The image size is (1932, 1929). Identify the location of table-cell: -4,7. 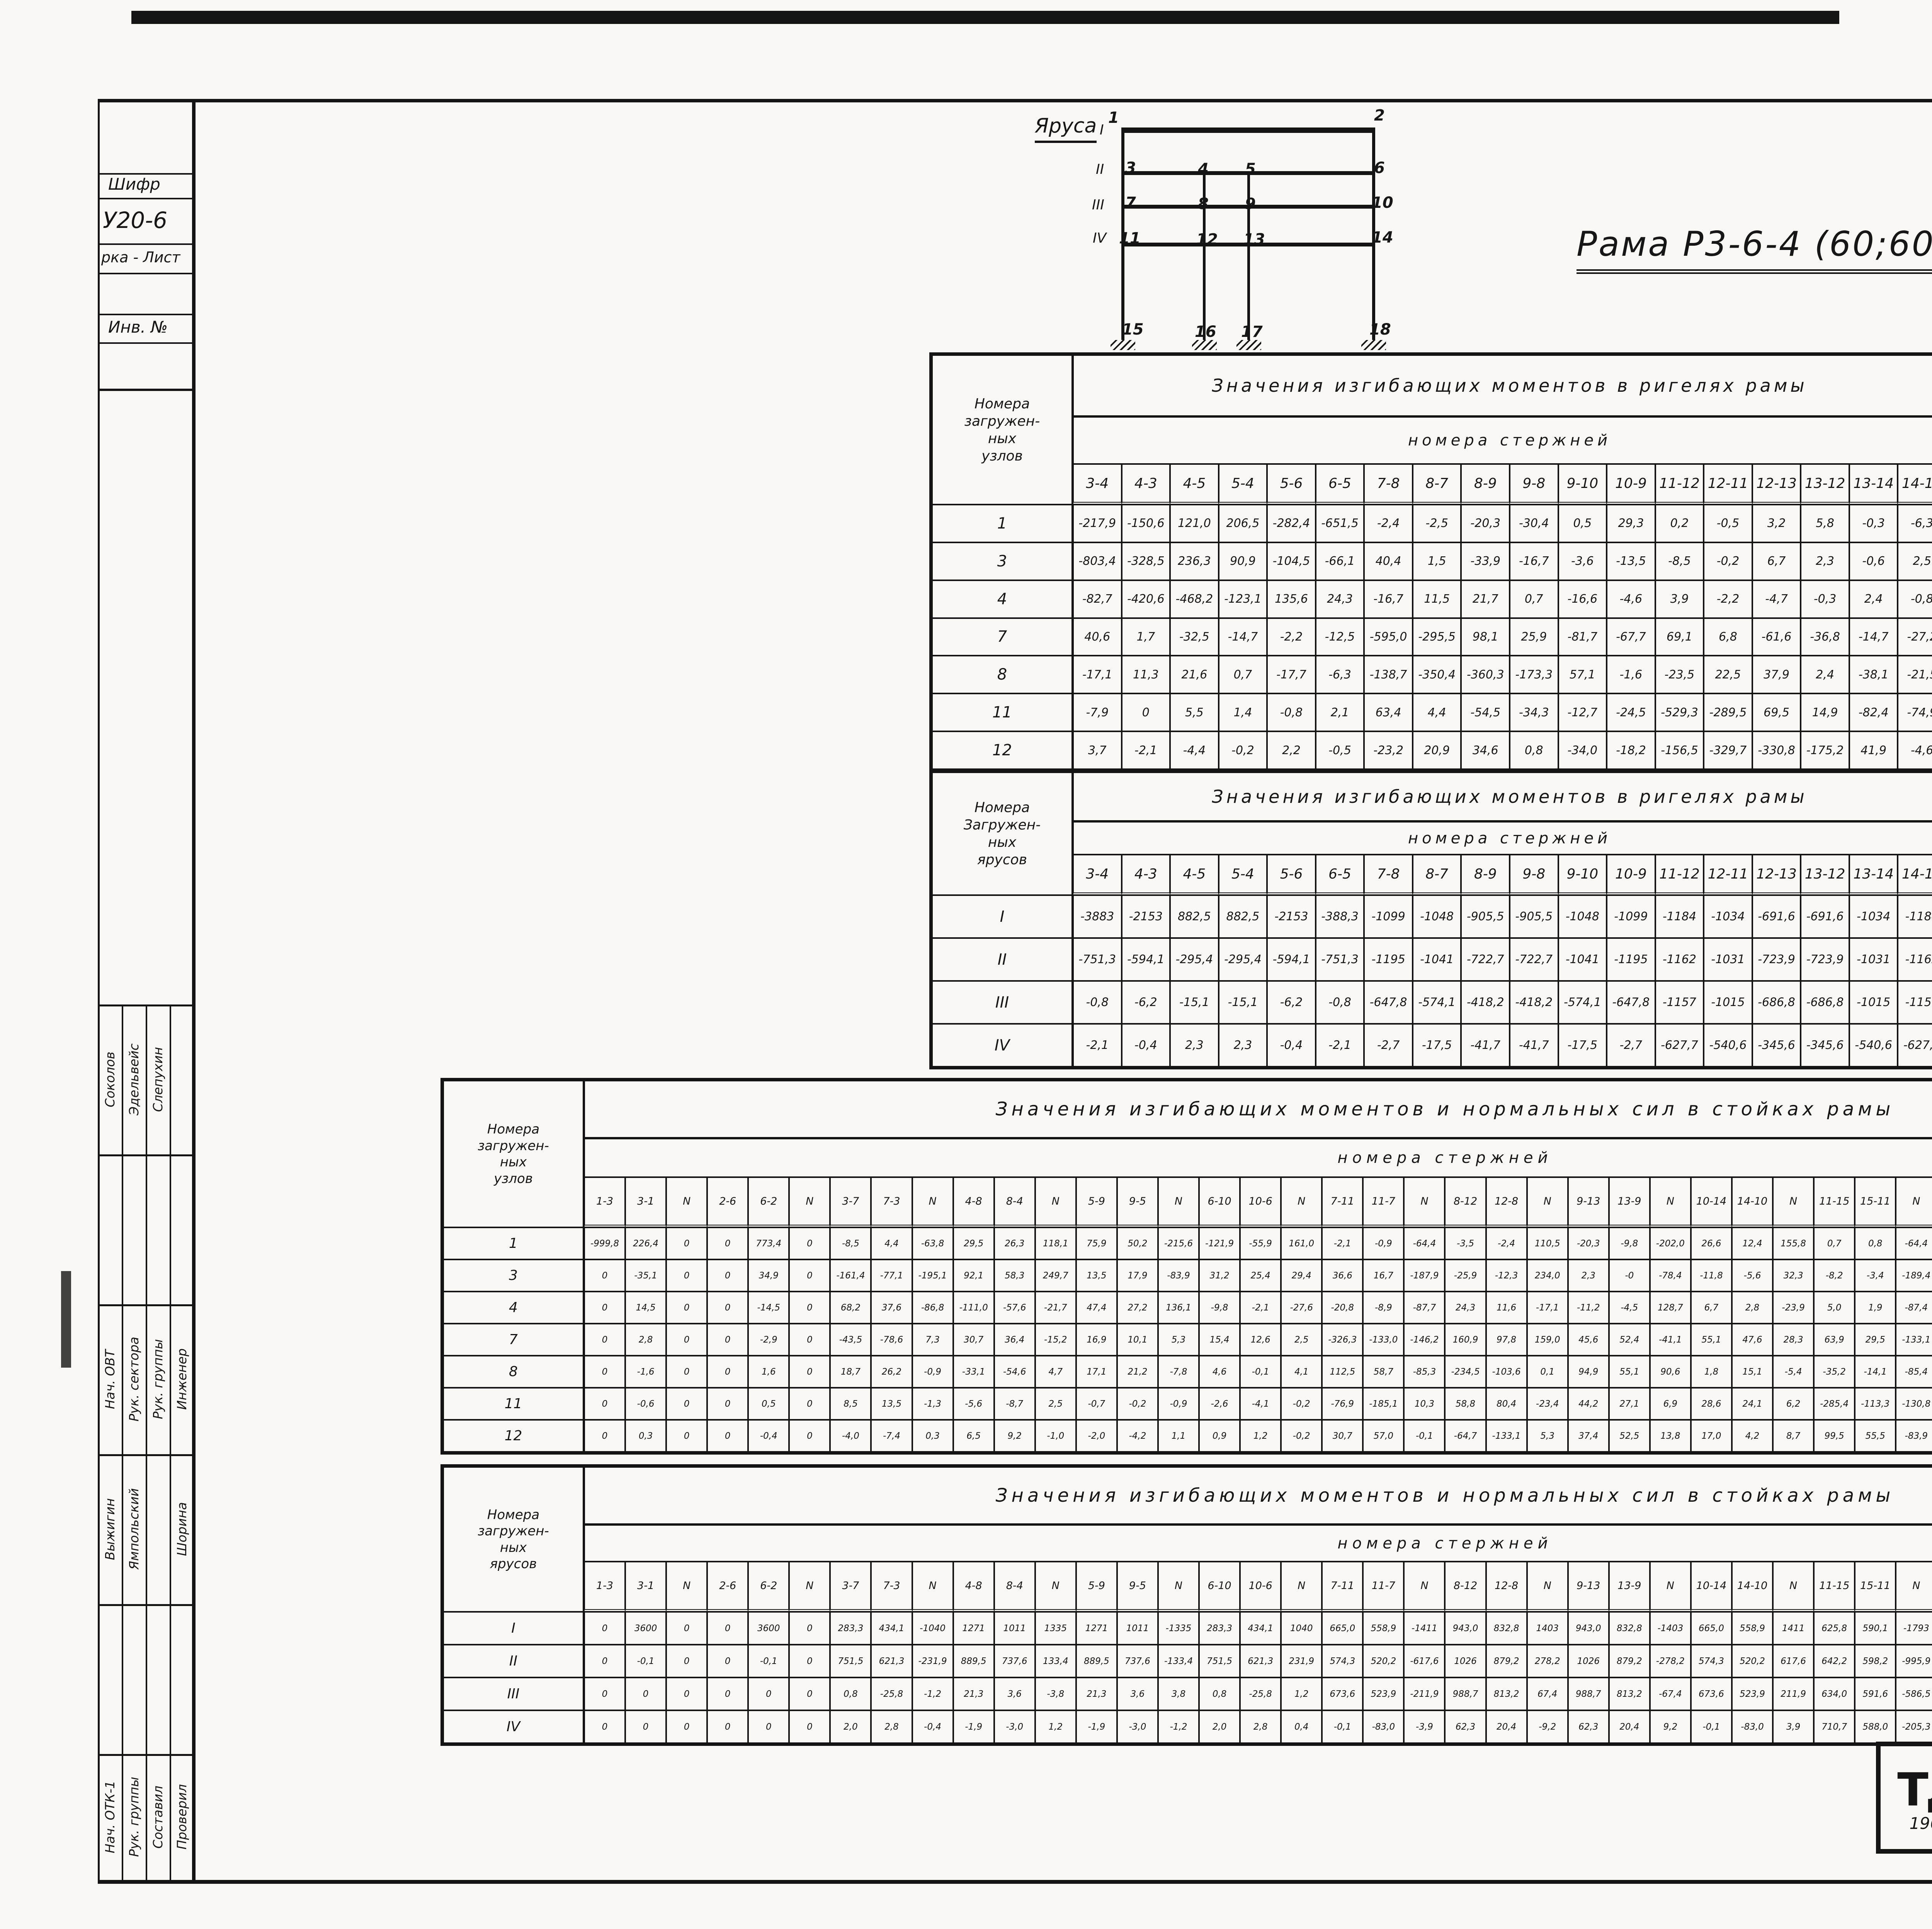
(1777, 599).